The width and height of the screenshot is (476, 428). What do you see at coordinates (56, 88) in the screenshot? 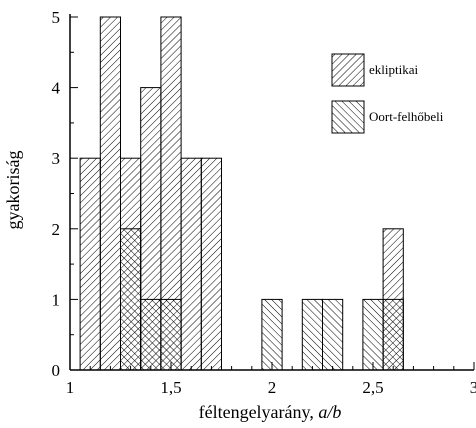
I see `y-tick-label: 4` at bounding box center [56, 88].